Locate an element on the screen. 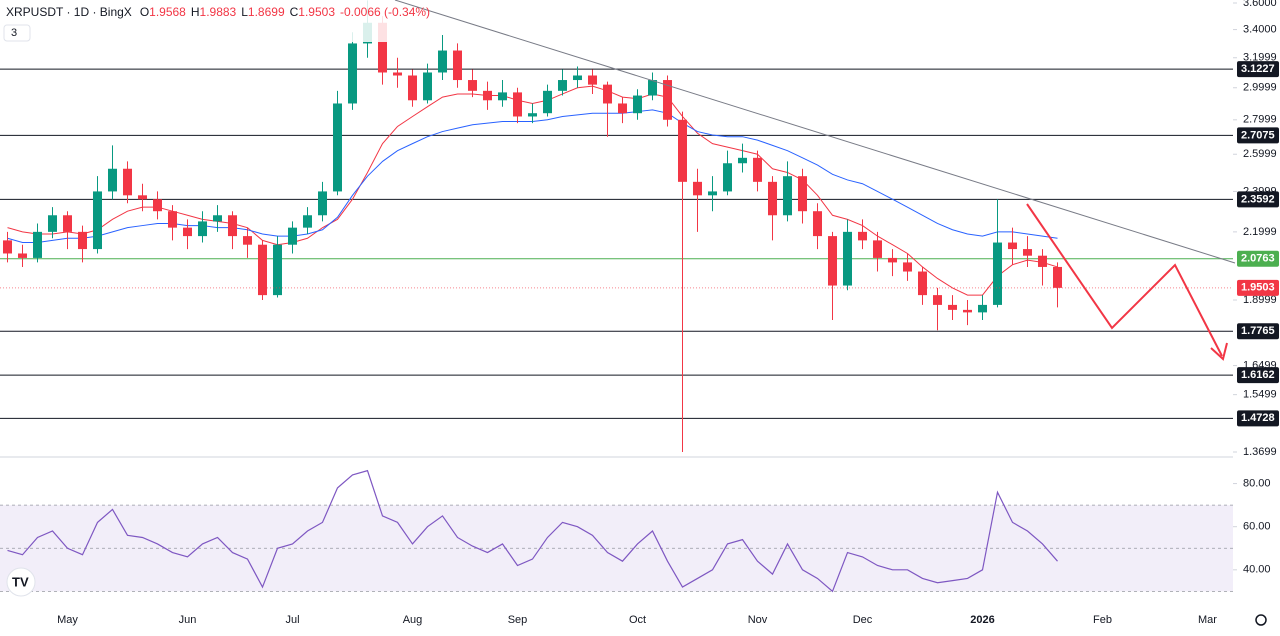  ohlc-key: L is located at coordinates (244, 12).